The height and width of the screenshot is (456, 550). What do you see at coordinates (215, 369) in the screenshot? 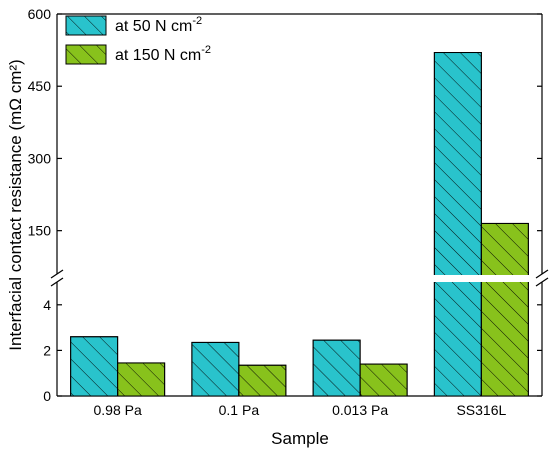
I see `bar-hatch-s0-0-1-pa` at bounding box center [215, 369].